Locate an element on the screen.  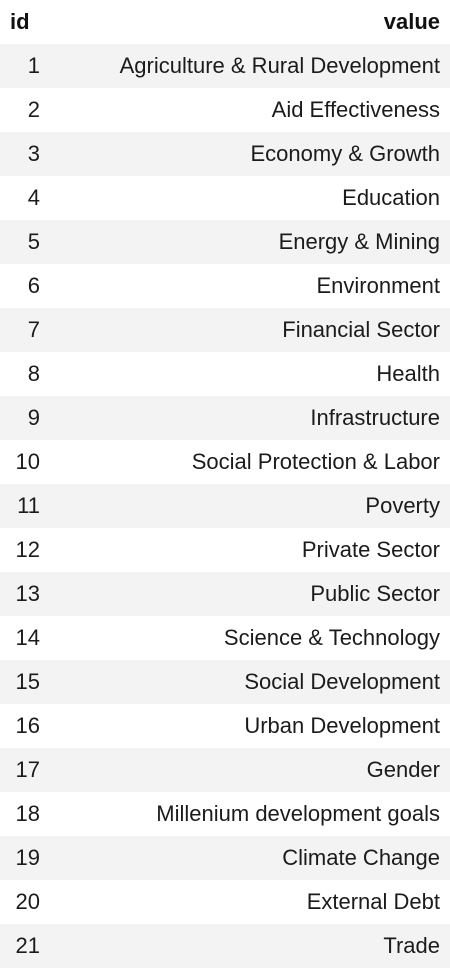
row-value-cell: Social Development is located at coordinates (342, 681).